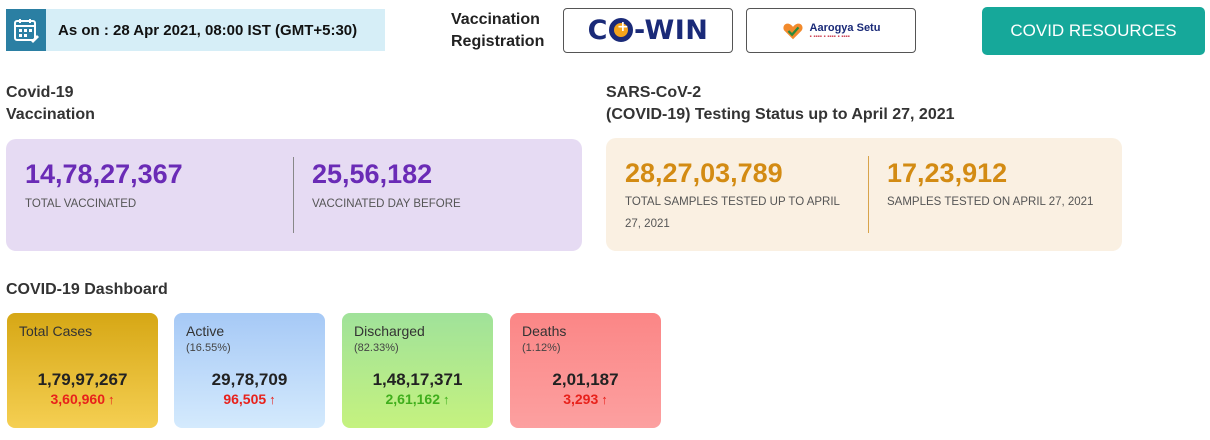 Image resolution: width=1210 pixels, height=440 pixels. Describe the element at coordinates (654, 92) in the screenshot. I see `testing-title-line-1: SARS-CoV-2` at that location.